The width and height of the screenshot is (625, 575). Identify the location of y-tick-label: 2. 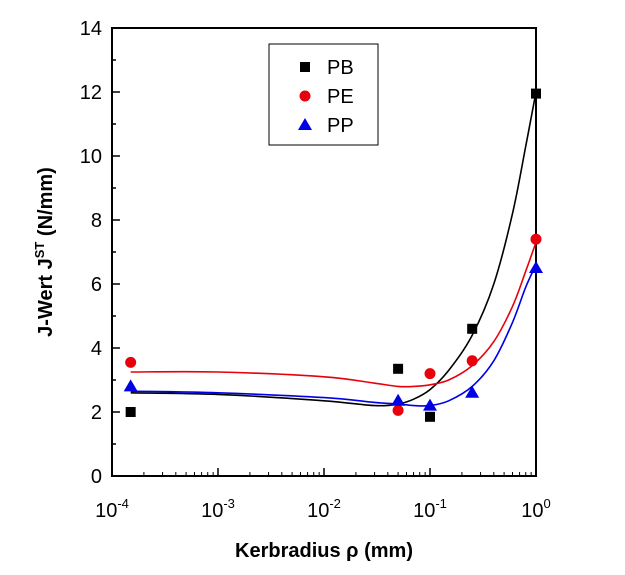
(96, 413).